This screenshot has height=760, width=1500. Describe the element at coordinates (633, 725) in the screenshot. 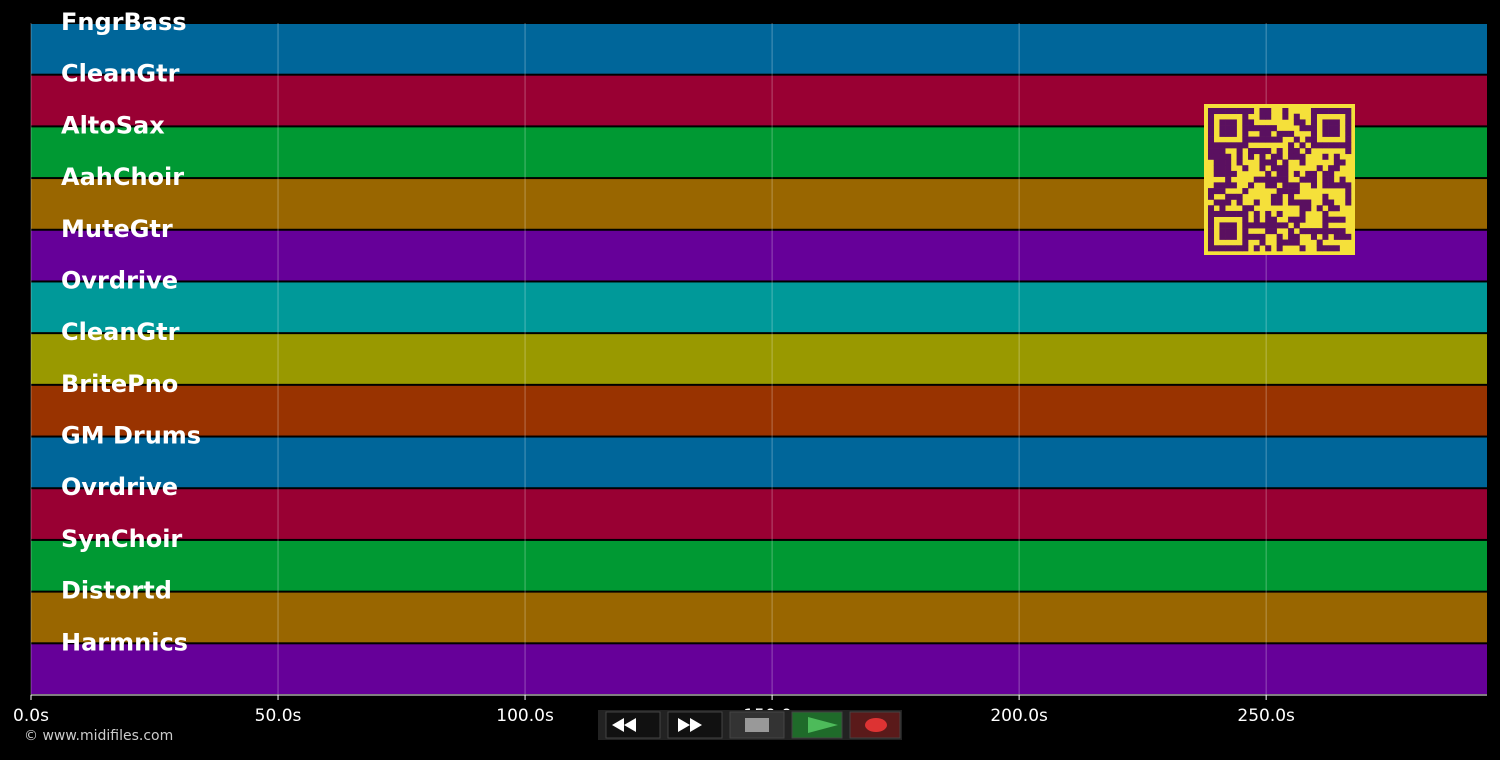

I see `rewind-button` at that location.